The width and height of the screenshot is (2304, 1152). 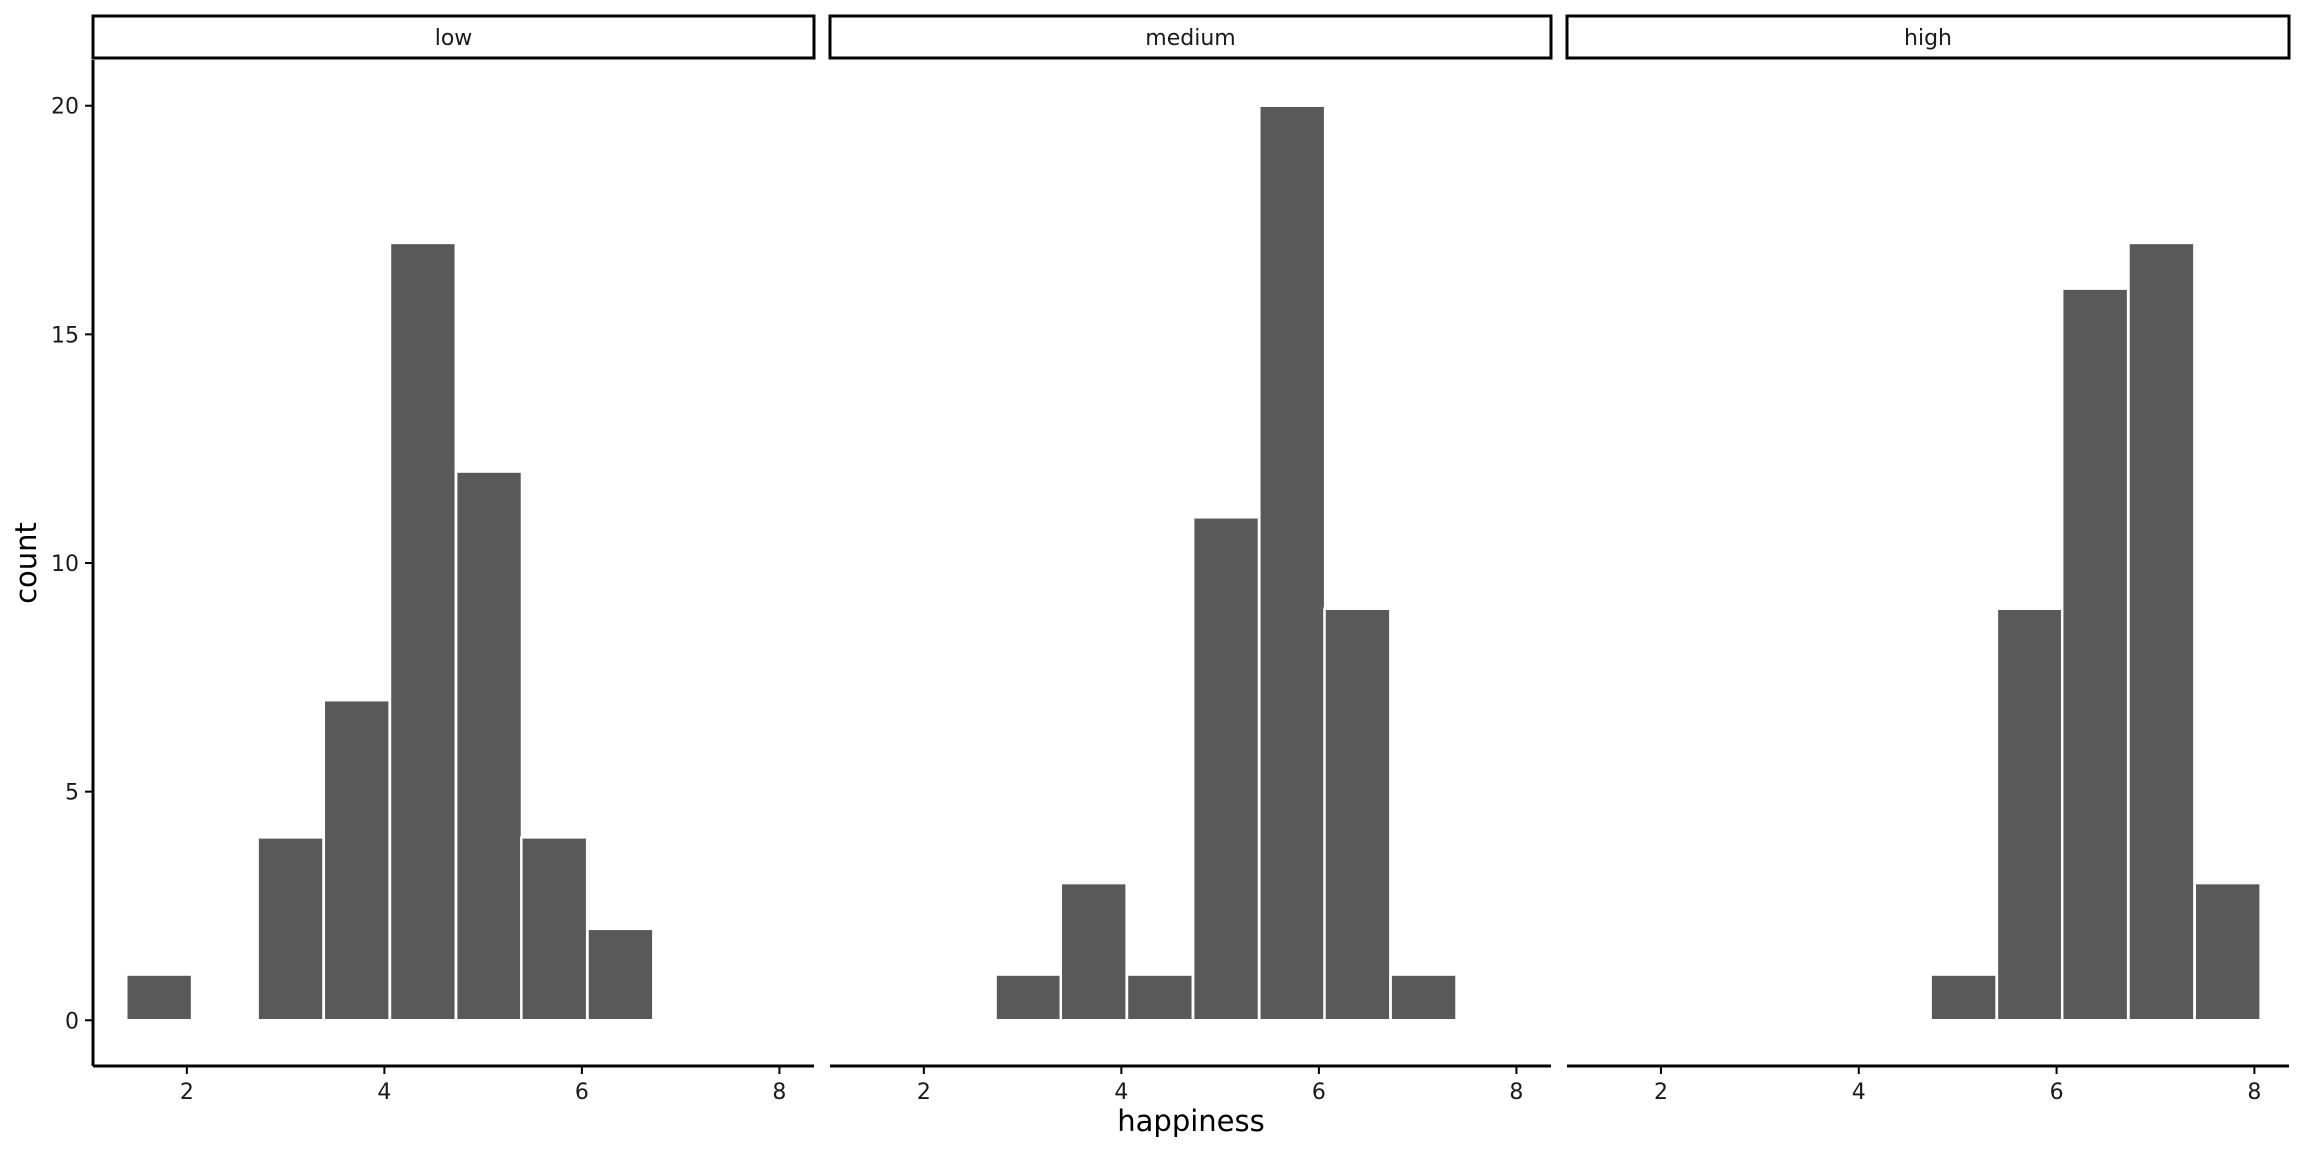 I want to click on facet-strip-label: medium, so click(x=1190, y=38).